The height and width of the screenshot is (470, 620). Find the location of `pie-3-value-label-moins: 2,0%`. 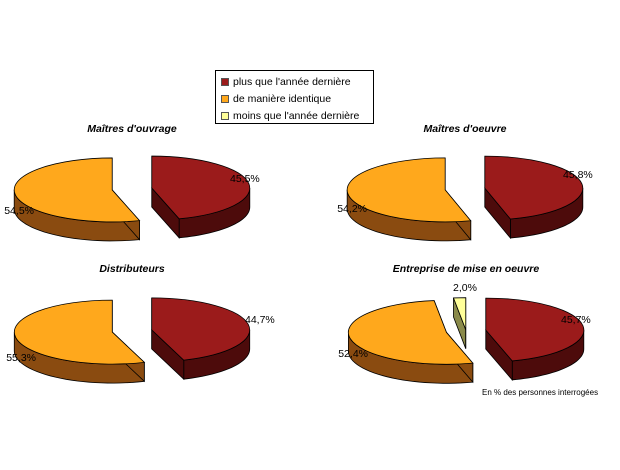

pie-3-value-label-moins: 2,0% is located at coordinates (465, 288).